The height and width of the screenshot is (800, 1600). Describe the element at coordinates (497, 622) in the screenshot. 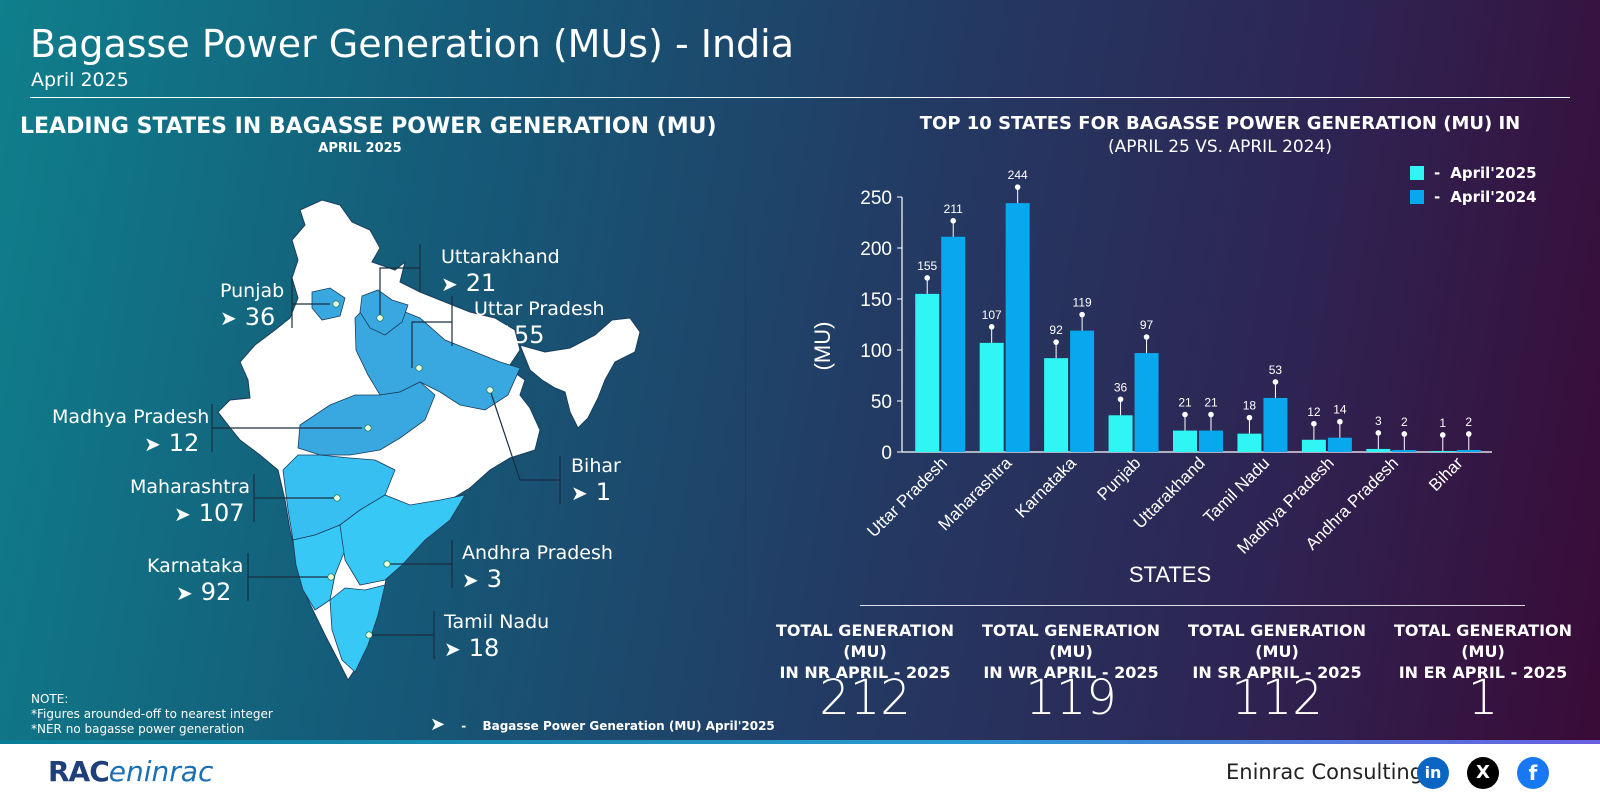

I see `callout-label-tamil-nadu: Tamil Nadu` at that location.